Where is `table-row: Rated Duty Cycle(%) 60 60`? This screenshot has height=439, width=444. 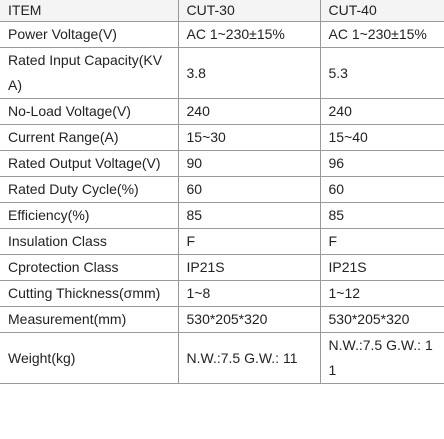 table-row: Rated Duty Cycle(%) 60 60 is located at coordinates (222, 189).